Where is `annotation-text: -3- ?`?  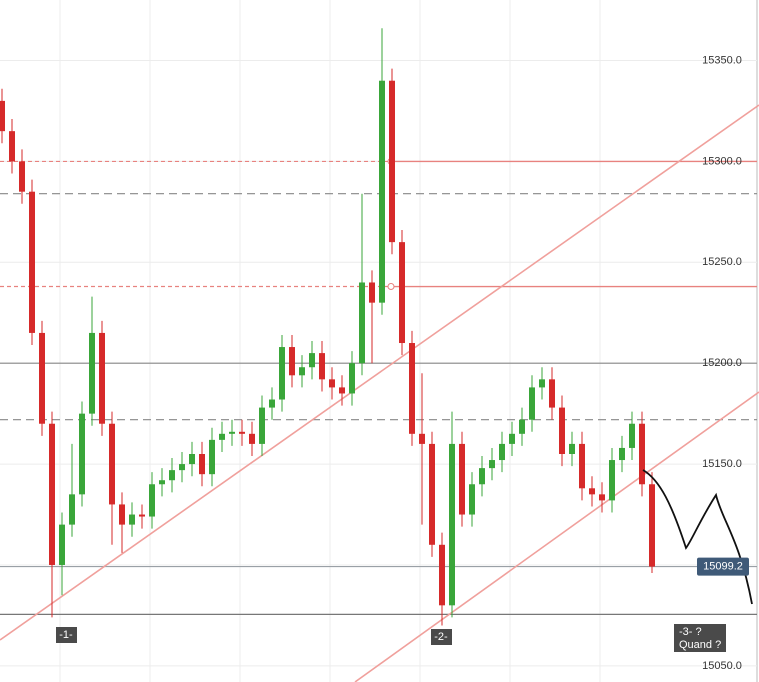
annotation-text: -3- ? is located at coordinates (690, 632).